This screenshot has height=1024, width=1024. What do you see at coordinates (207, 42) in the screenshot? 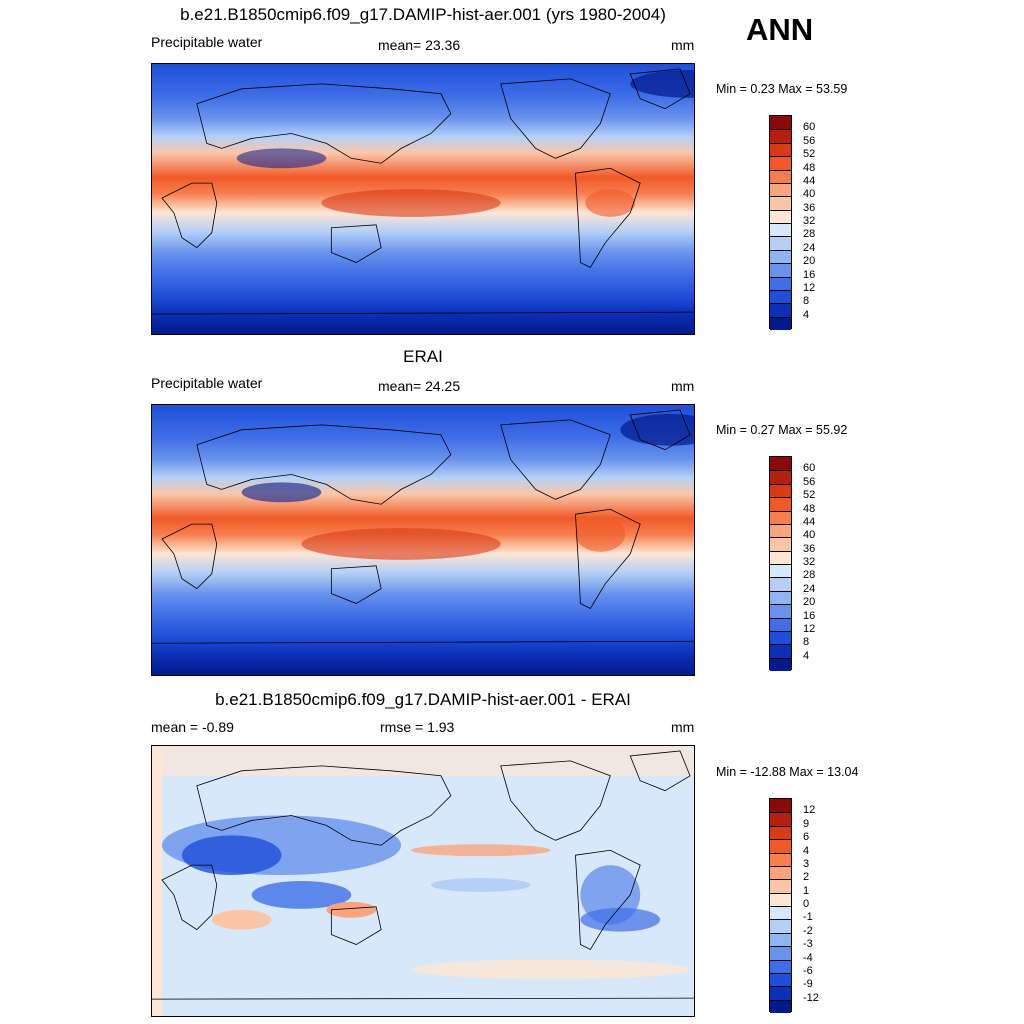
I see `panel1-variable-label: Precipitable water` at bounding box center [207, 42].